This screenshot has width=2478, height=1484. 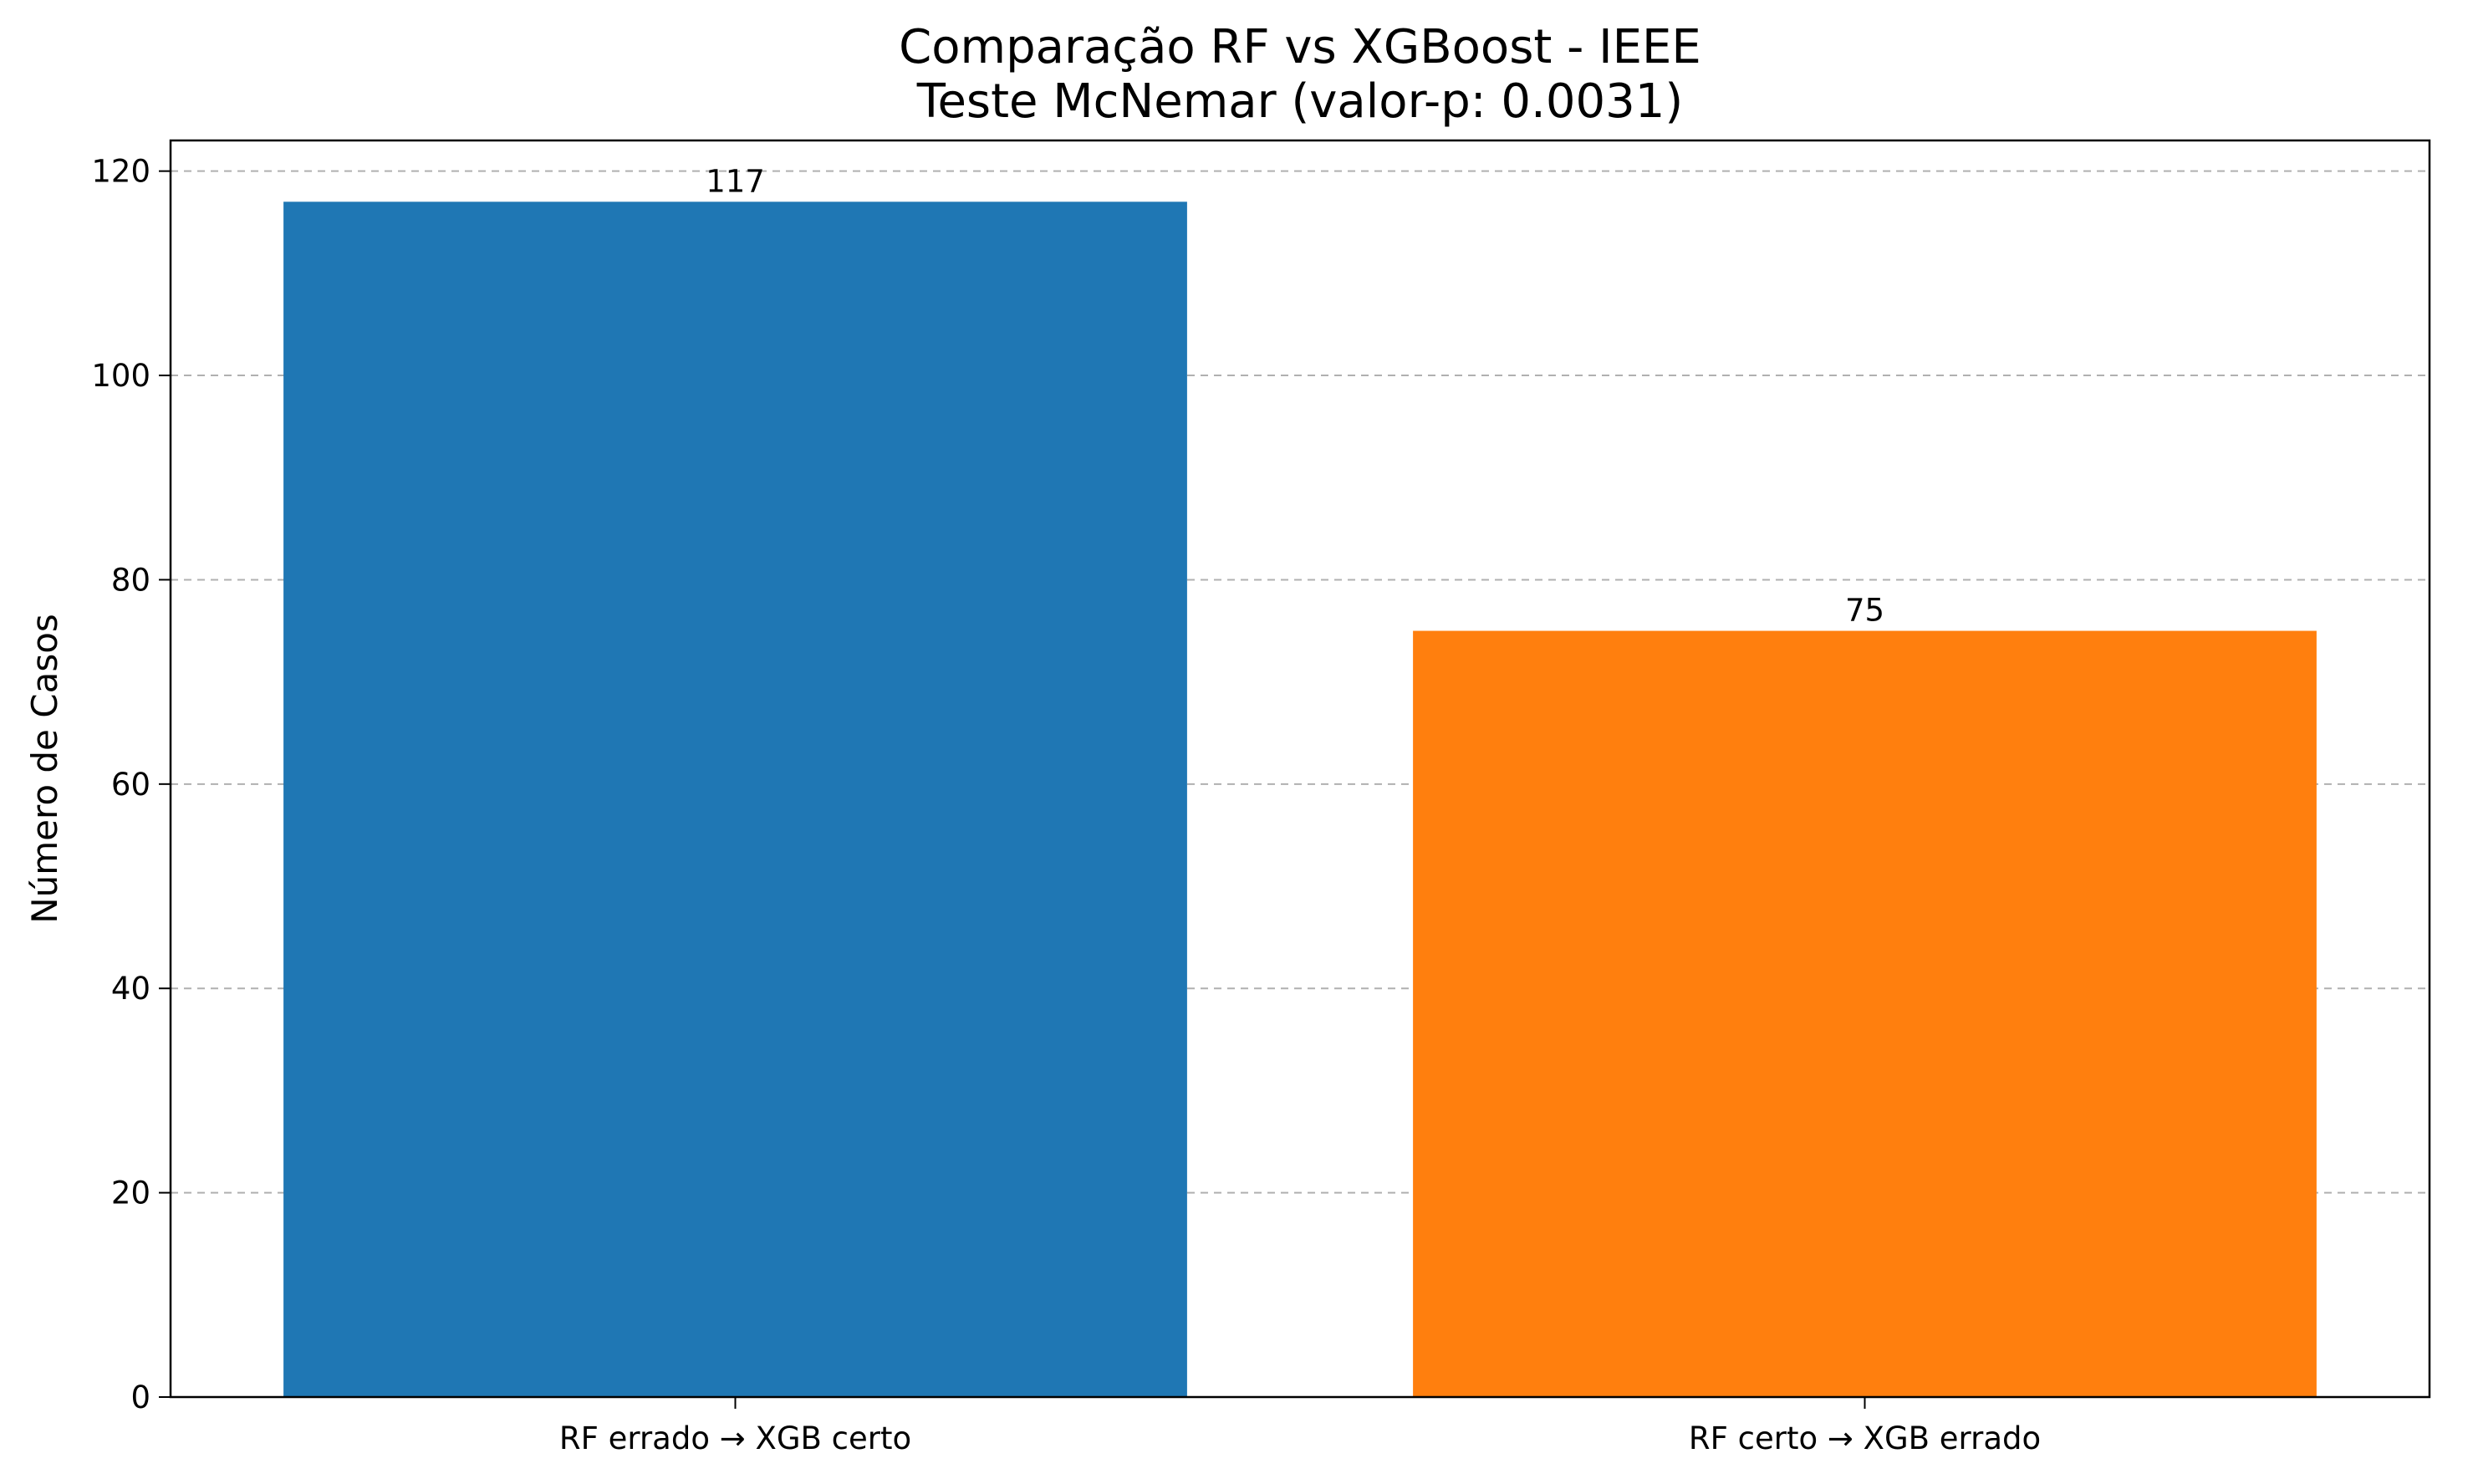 What do you see at coordinates (1295, 395) in the screenshot?
I see `bar-value-labels: 117 75` at bounding box center [1295, 395].